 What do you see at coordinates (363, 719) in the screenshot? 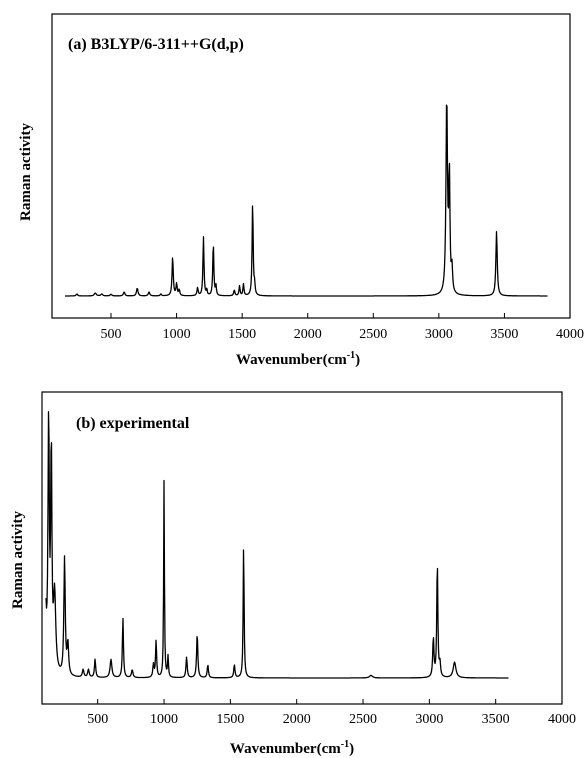
I see `panel-b-x-tick-label-2500: 2500` at bounding box center [363, 719].